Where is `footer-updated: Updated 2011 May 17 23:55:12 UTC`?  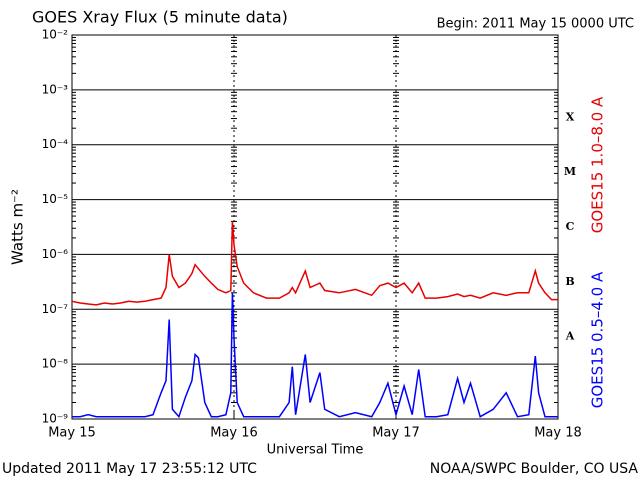
footer-updated: Updated 2011 May 17 23:55:12 UTC is located at coordinates (129, 469).